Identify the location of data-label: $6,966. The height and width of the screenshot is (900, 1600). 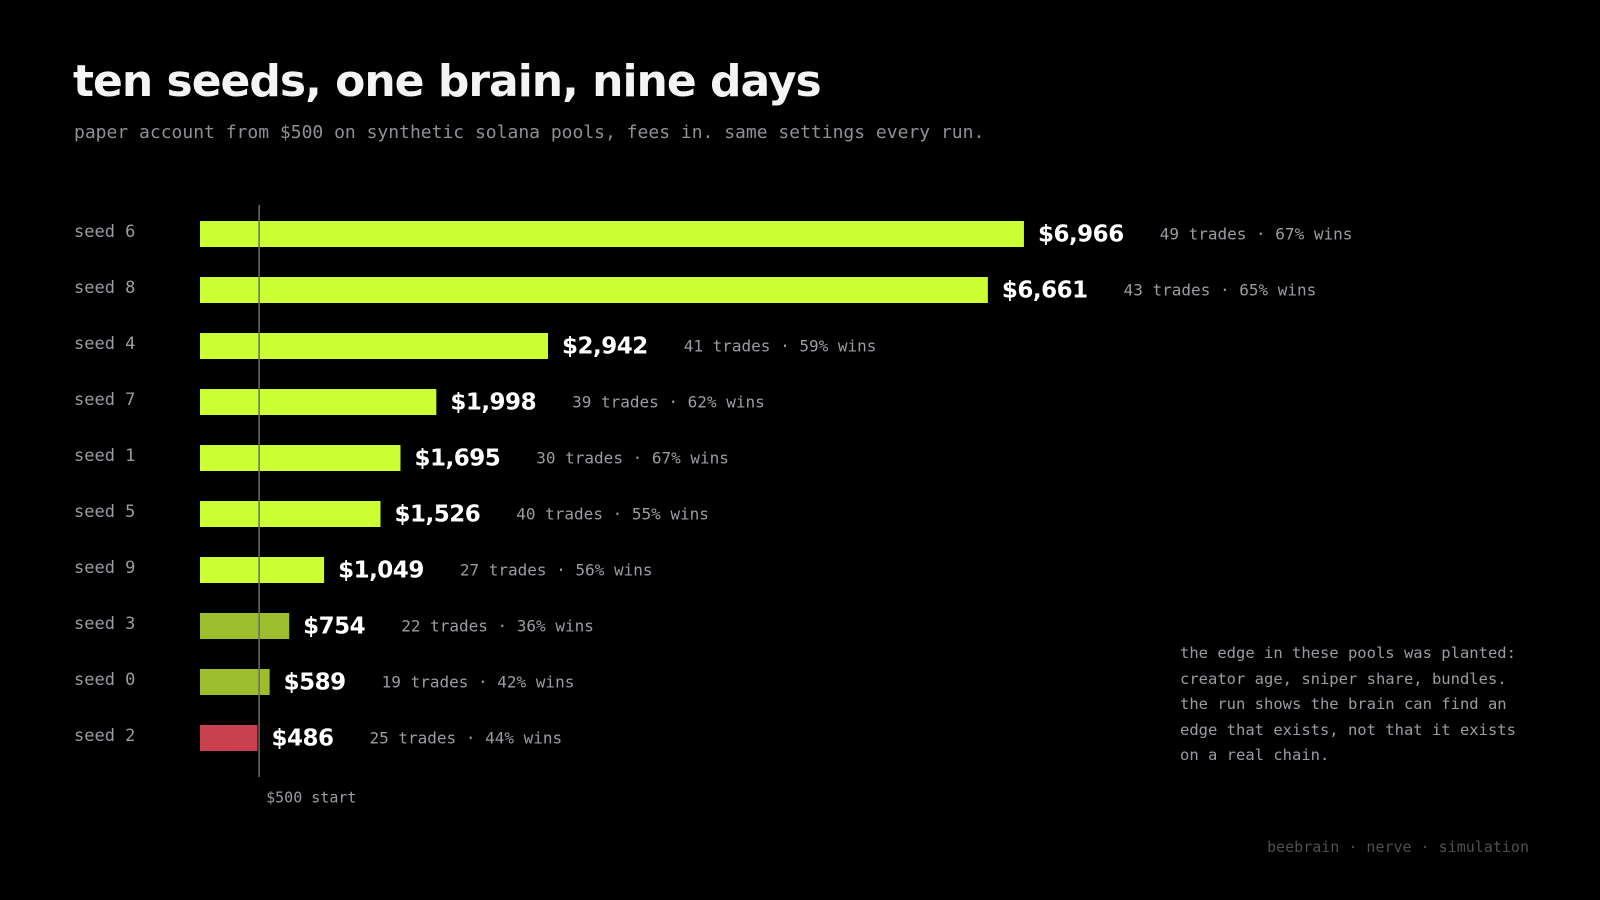
(1081, 235).